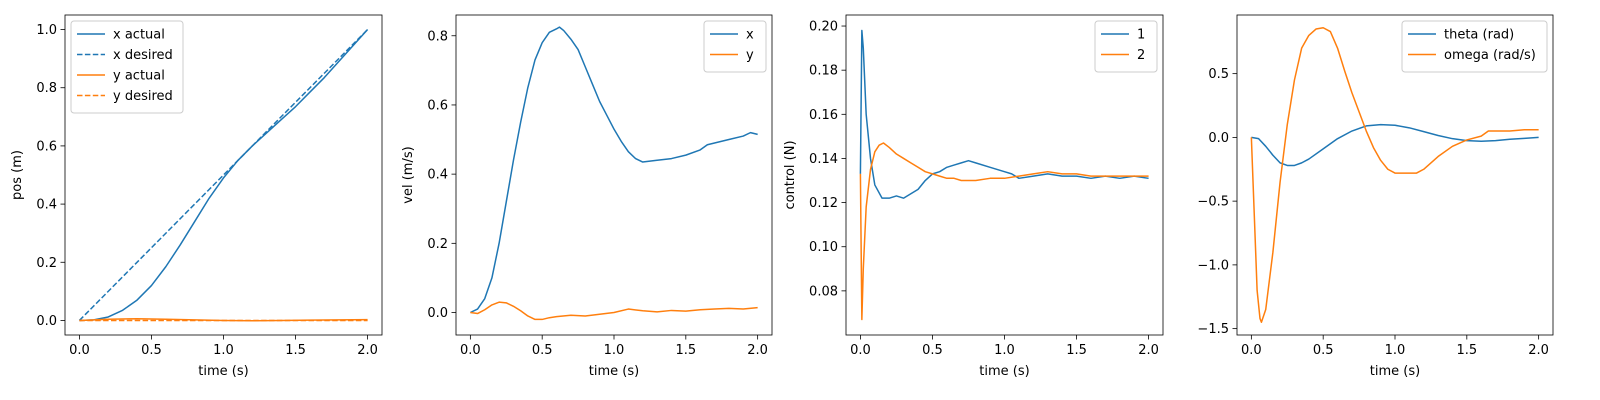  I want to click on y-tick-label: −0.5, so click(1213, 202).